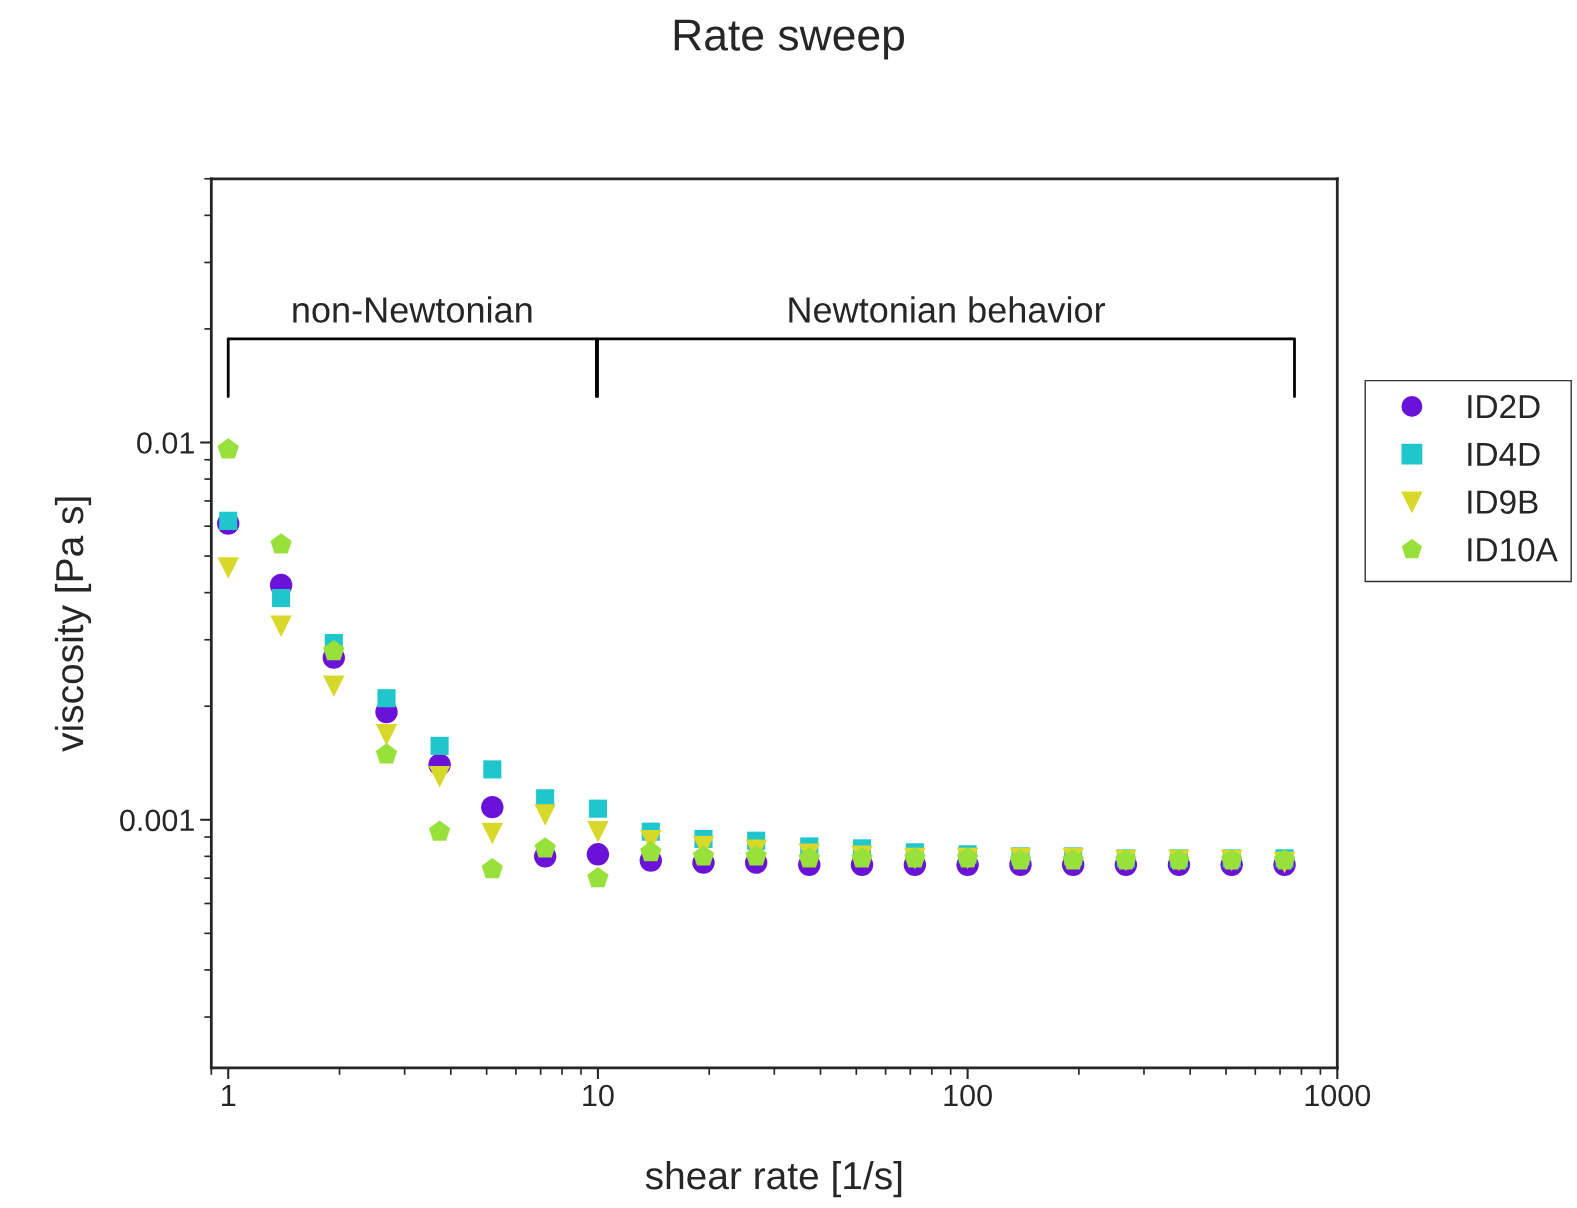  I want to click on y-tick-label: 0.01, so click(165, 443).